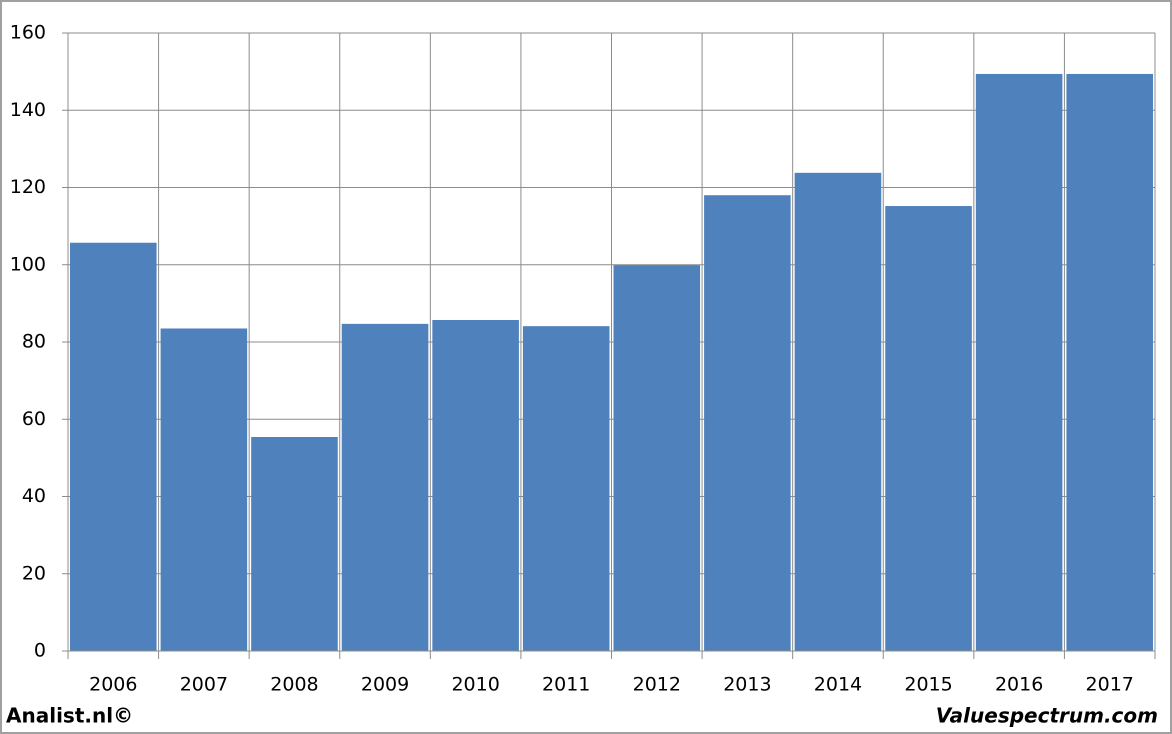  What do you see at coordinates (1019, 685) in the screenshot?
I see `x-tick-label: 2016` at bounding box center [1019, 685].